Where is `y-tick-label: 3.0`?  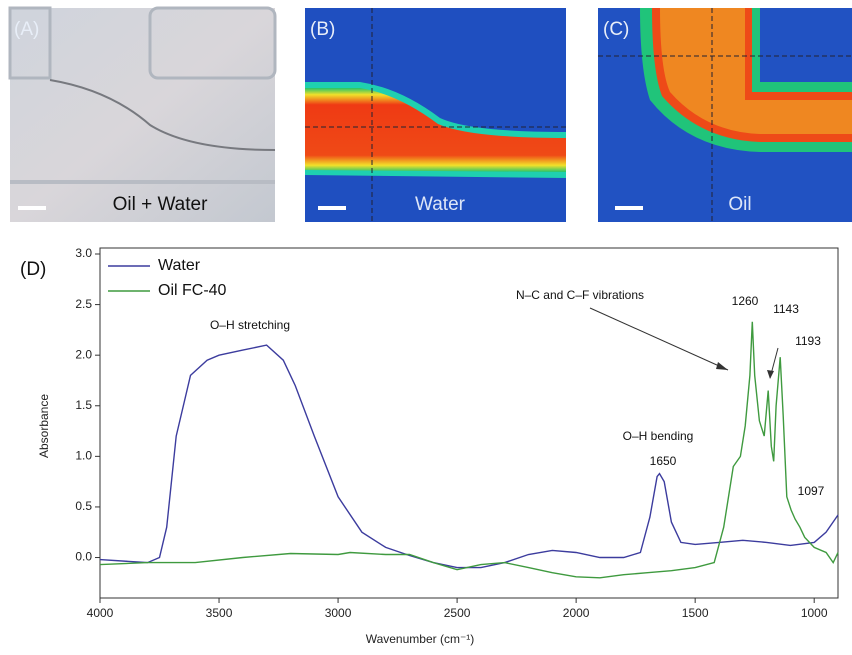
y-tick-label: 3.0 is located at coordinates (83, 253).